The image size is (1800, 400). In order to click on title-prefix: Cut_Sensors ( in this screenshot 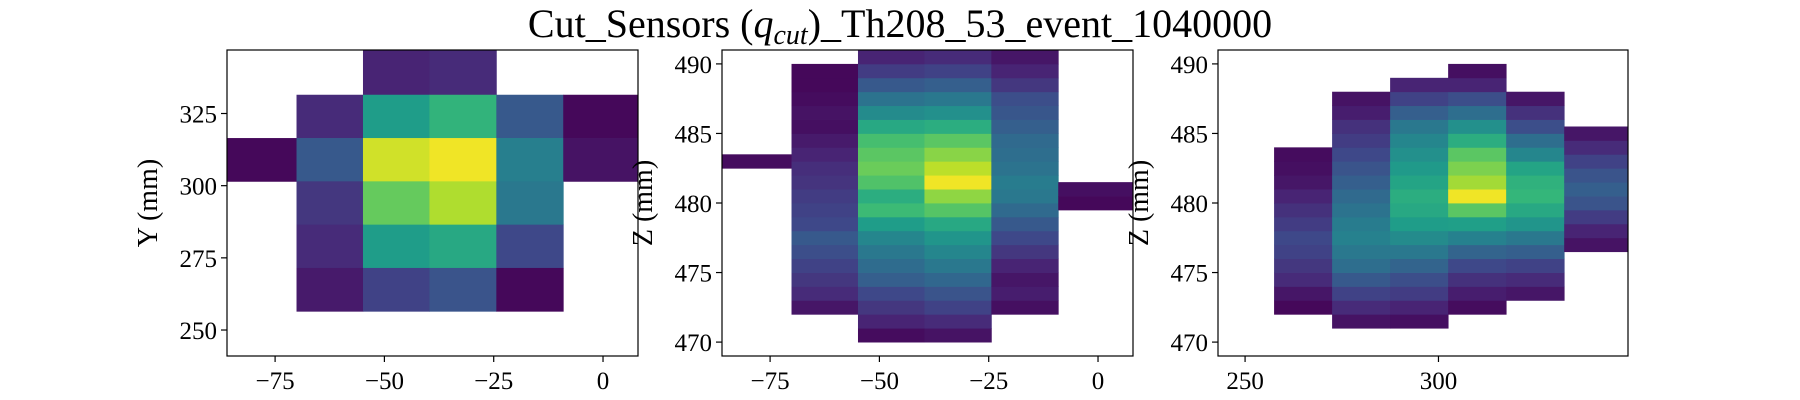, I will do `click(641, 23)`.